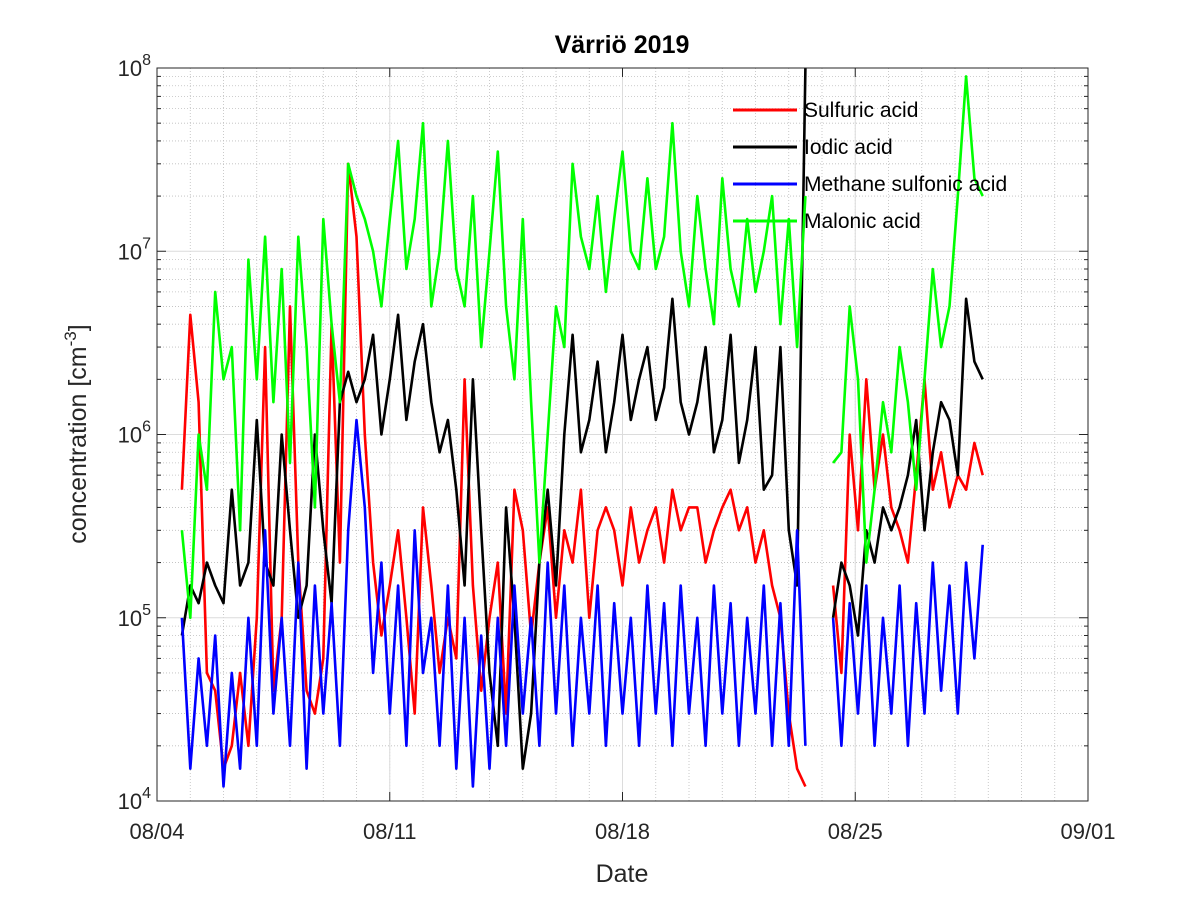 The width and height of the screenshot is (1200, 900). What do you see at coordinates (622, 874) in the screenshot?
I see `x-axis-label: Date` at bounding box center [622, 874].